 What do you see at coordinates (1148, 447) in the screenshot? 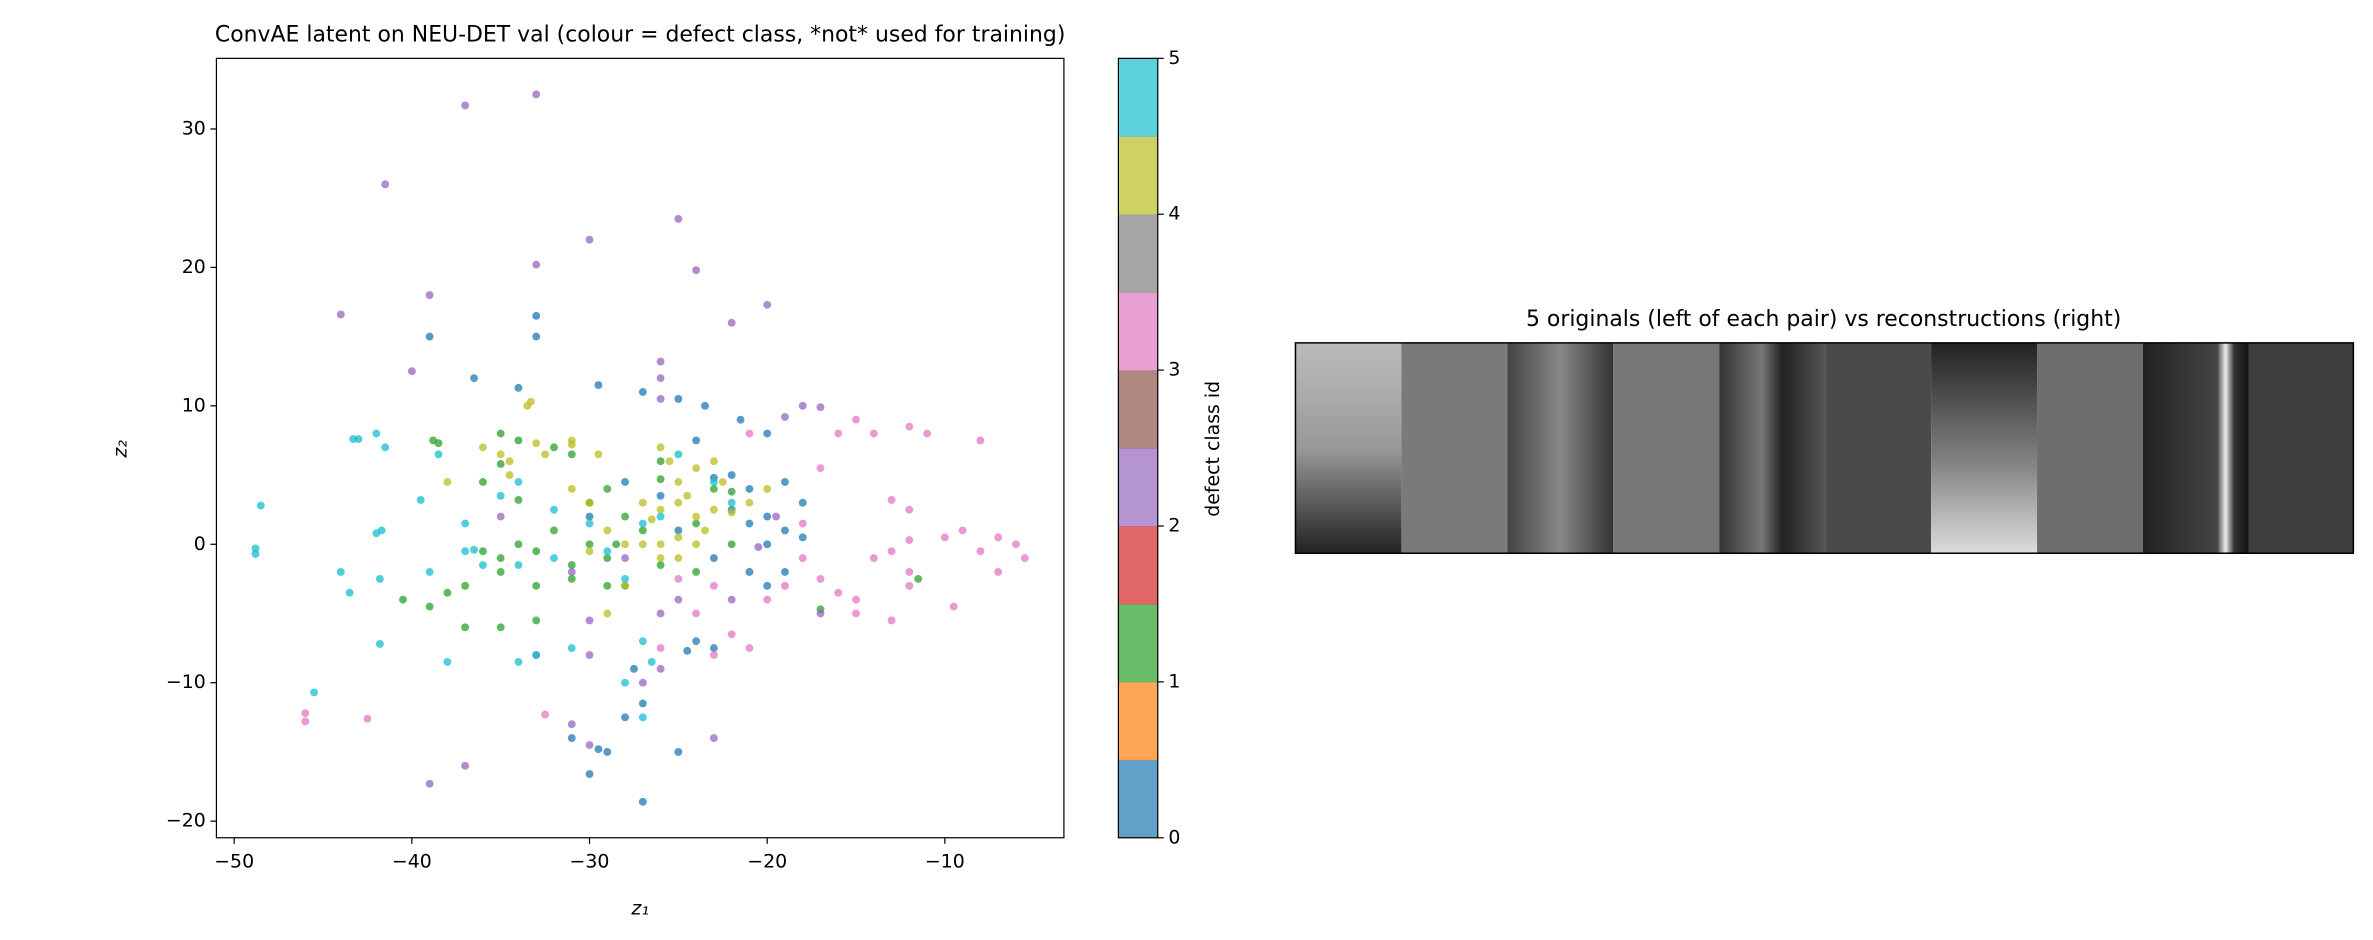
I see `colorbar: 0 1 2 3 4 5` at bounding box center [1148, 447].